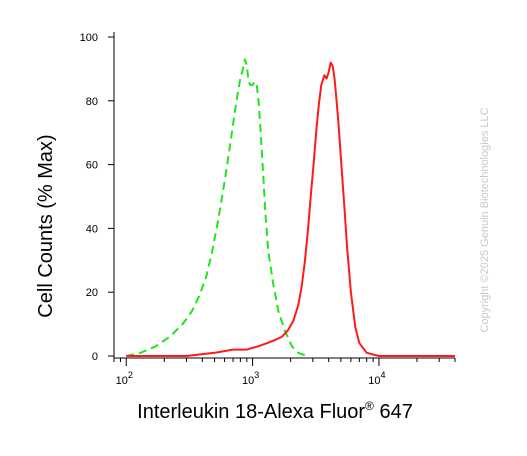  Describe the element at coordinates (92, 293) in the screenshot. I see `y-tick-label: 20` at that location.